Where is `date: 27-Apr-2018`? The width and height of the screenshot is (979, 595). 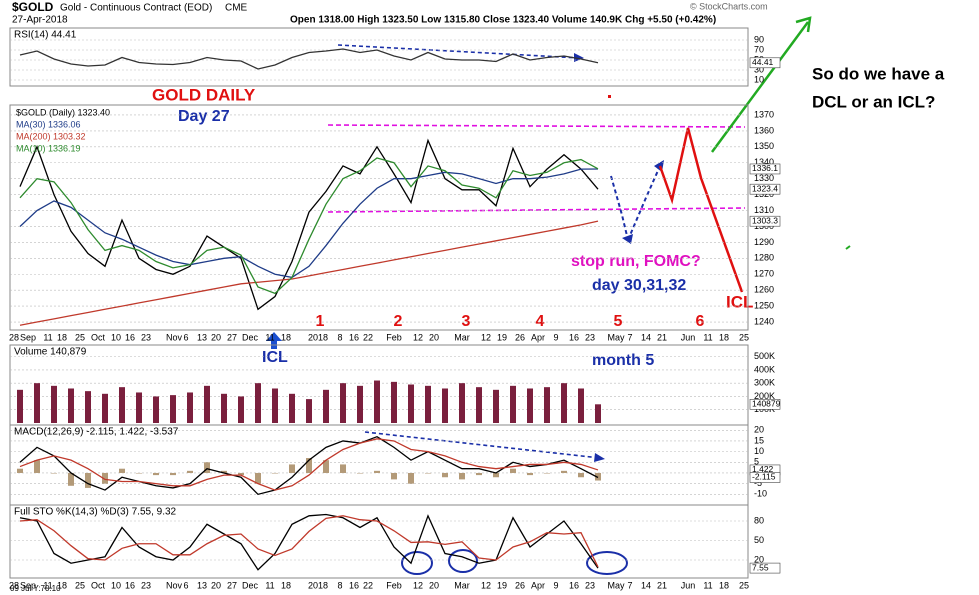 date: 27-Apr-2018 is located at coordinates (40, 20).